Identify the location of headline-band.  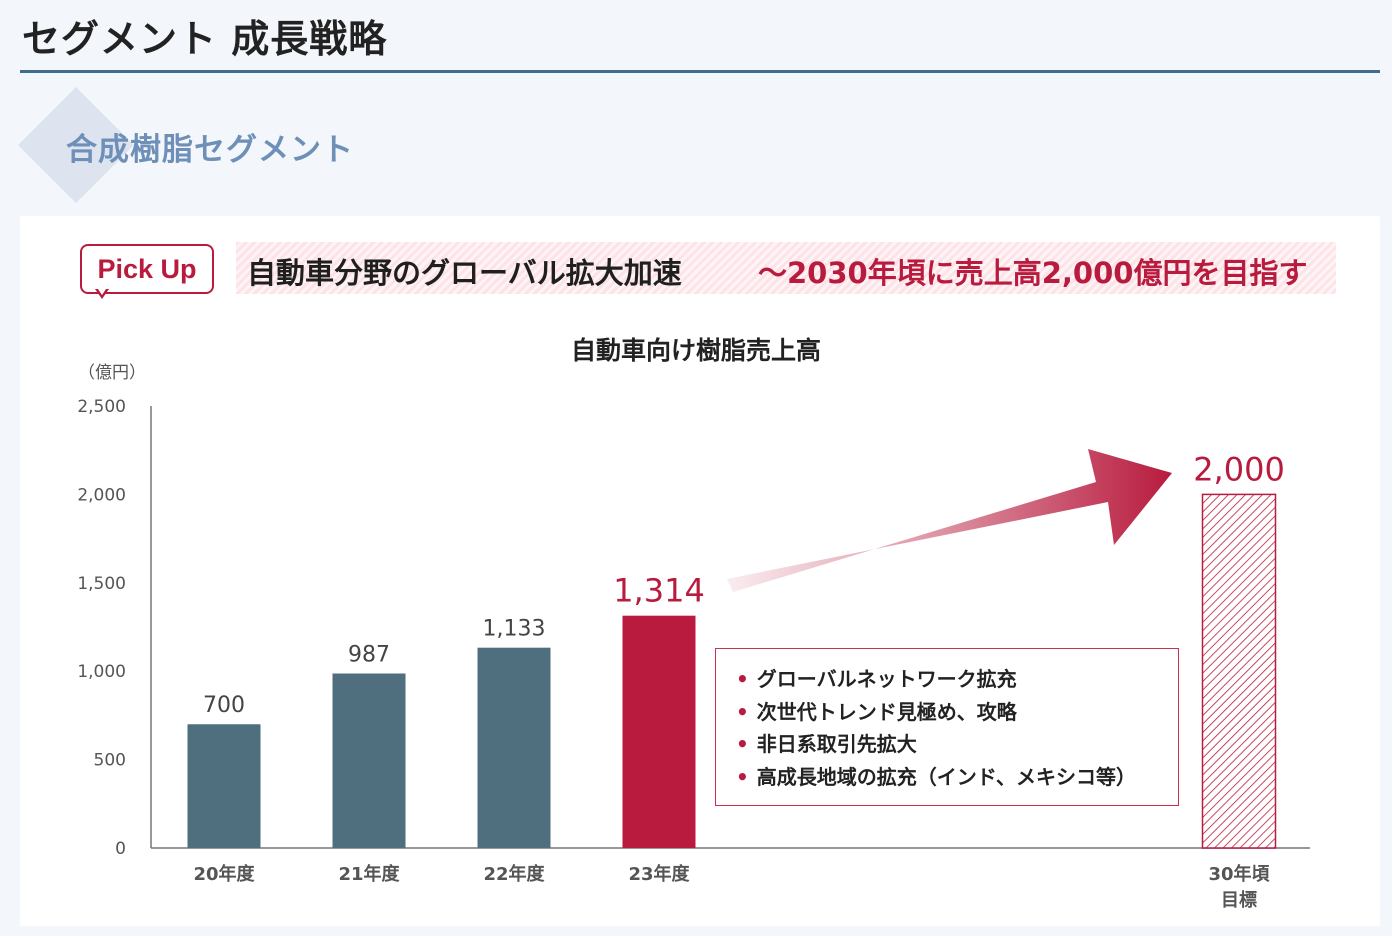
(786, 268).